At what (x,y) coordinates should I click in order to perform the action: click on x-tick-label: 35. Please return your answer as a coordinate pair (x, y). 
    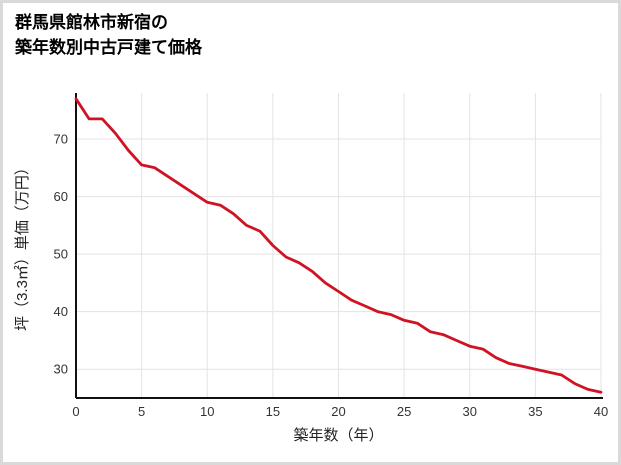
    Looking at the image, I should click on (535, 411).